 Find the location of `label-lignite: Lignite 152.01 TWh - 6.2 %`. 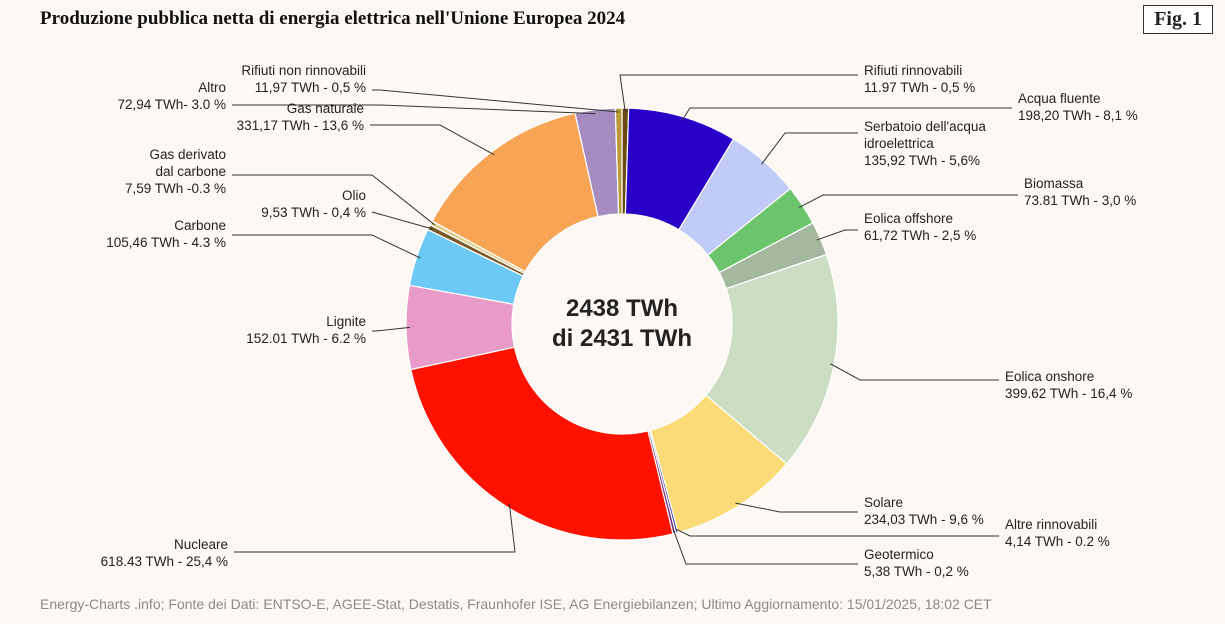

label-lignite: Lignite 152.01 TWh - 6.2 % is located at coordinates (306, 330).